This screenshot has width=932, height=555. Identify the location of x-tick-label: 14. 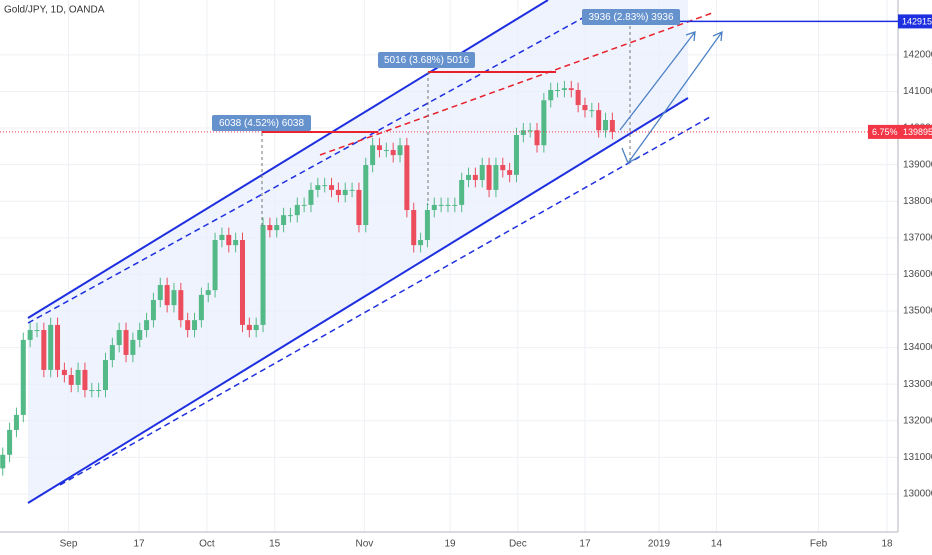
(717, 544).